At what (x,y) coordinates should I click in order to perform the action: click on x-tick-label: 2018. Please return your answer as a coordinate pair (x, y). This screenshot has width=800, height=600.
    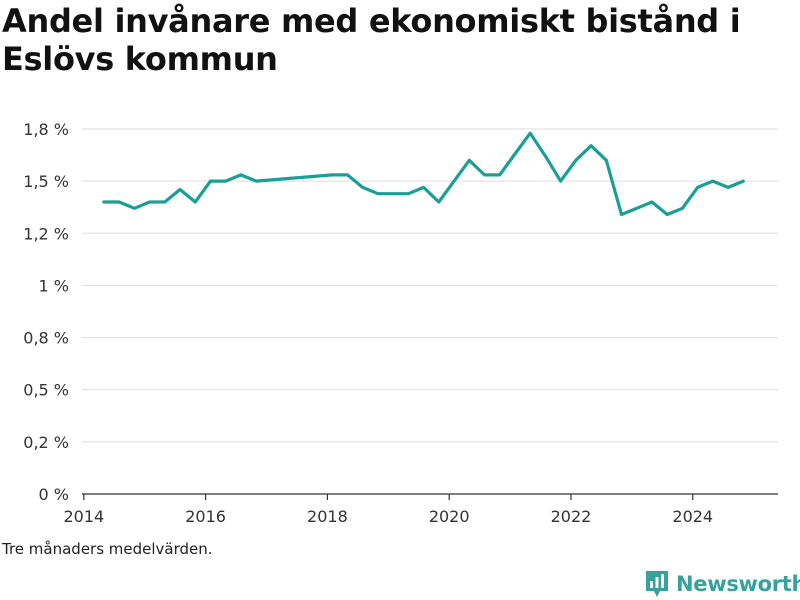
    Looking at the image, I should click on (327, 516).